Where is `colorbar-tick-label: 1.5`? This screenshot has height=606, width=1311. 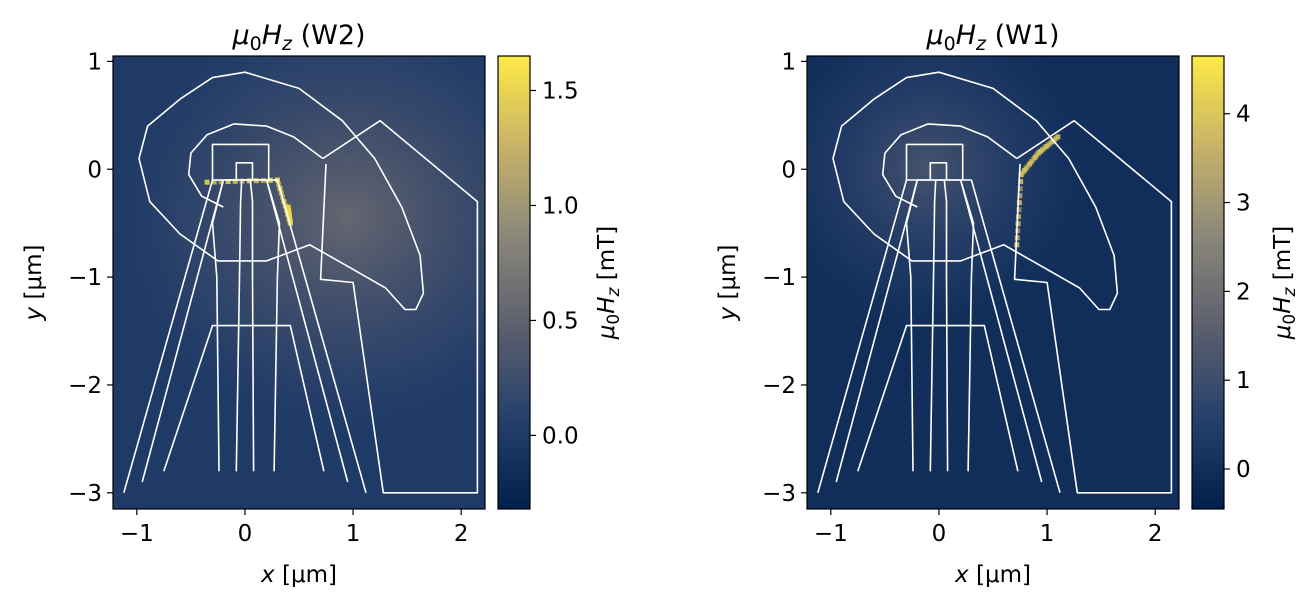
colorbar-tick-label: 1.5 is located at coordinates (560, 91).